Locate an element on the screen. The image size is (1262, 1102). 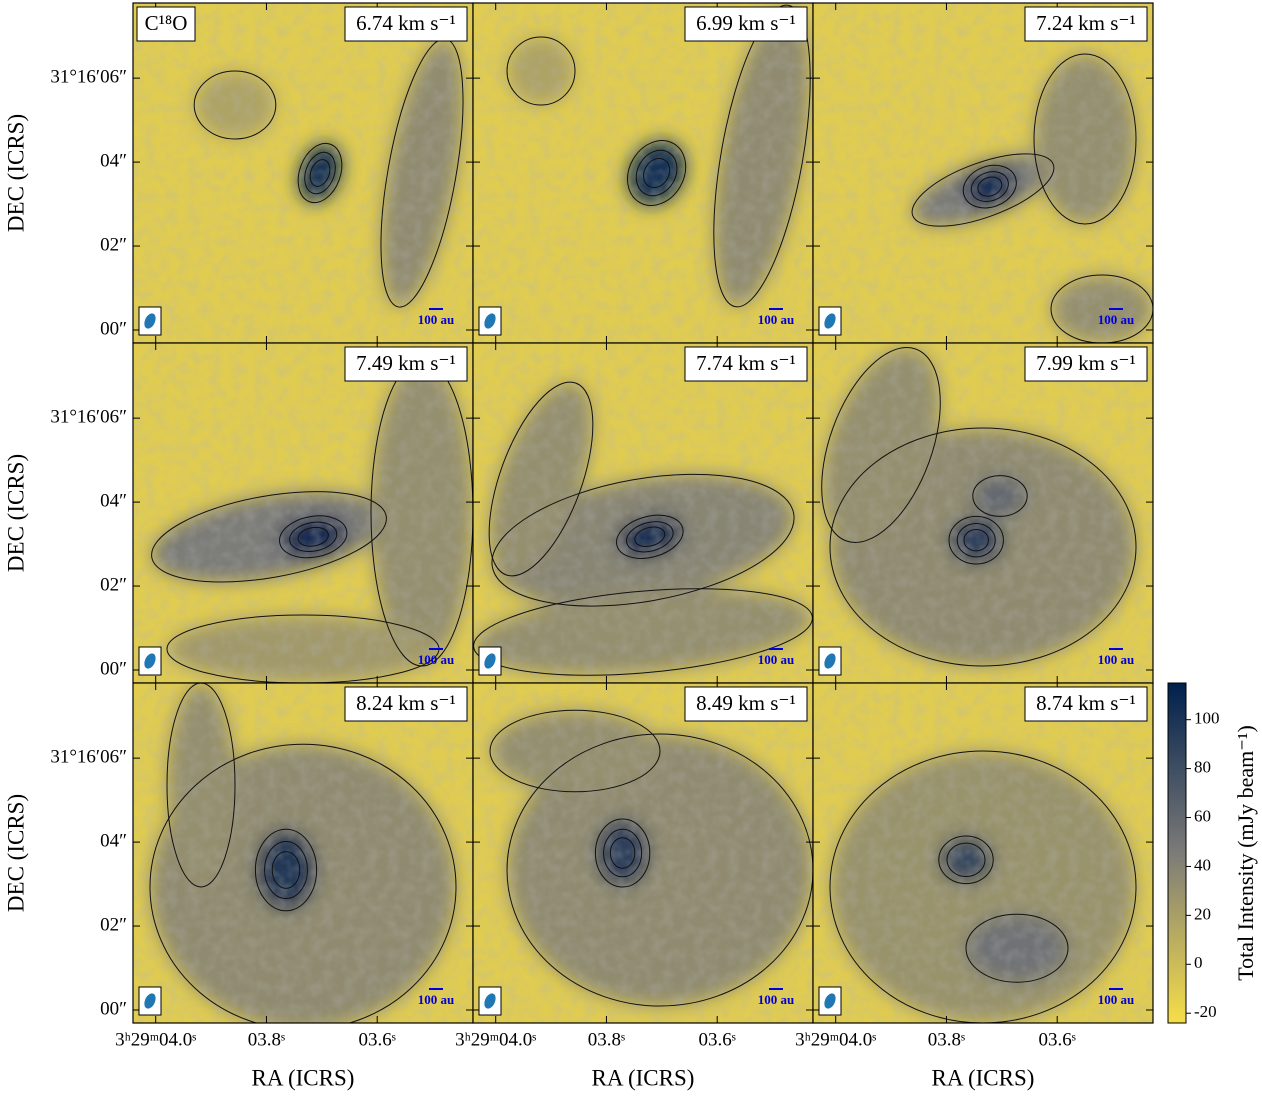
channel-panel: 7.74 km s⁻¹ 100 au is located at coordinates (643, 513).